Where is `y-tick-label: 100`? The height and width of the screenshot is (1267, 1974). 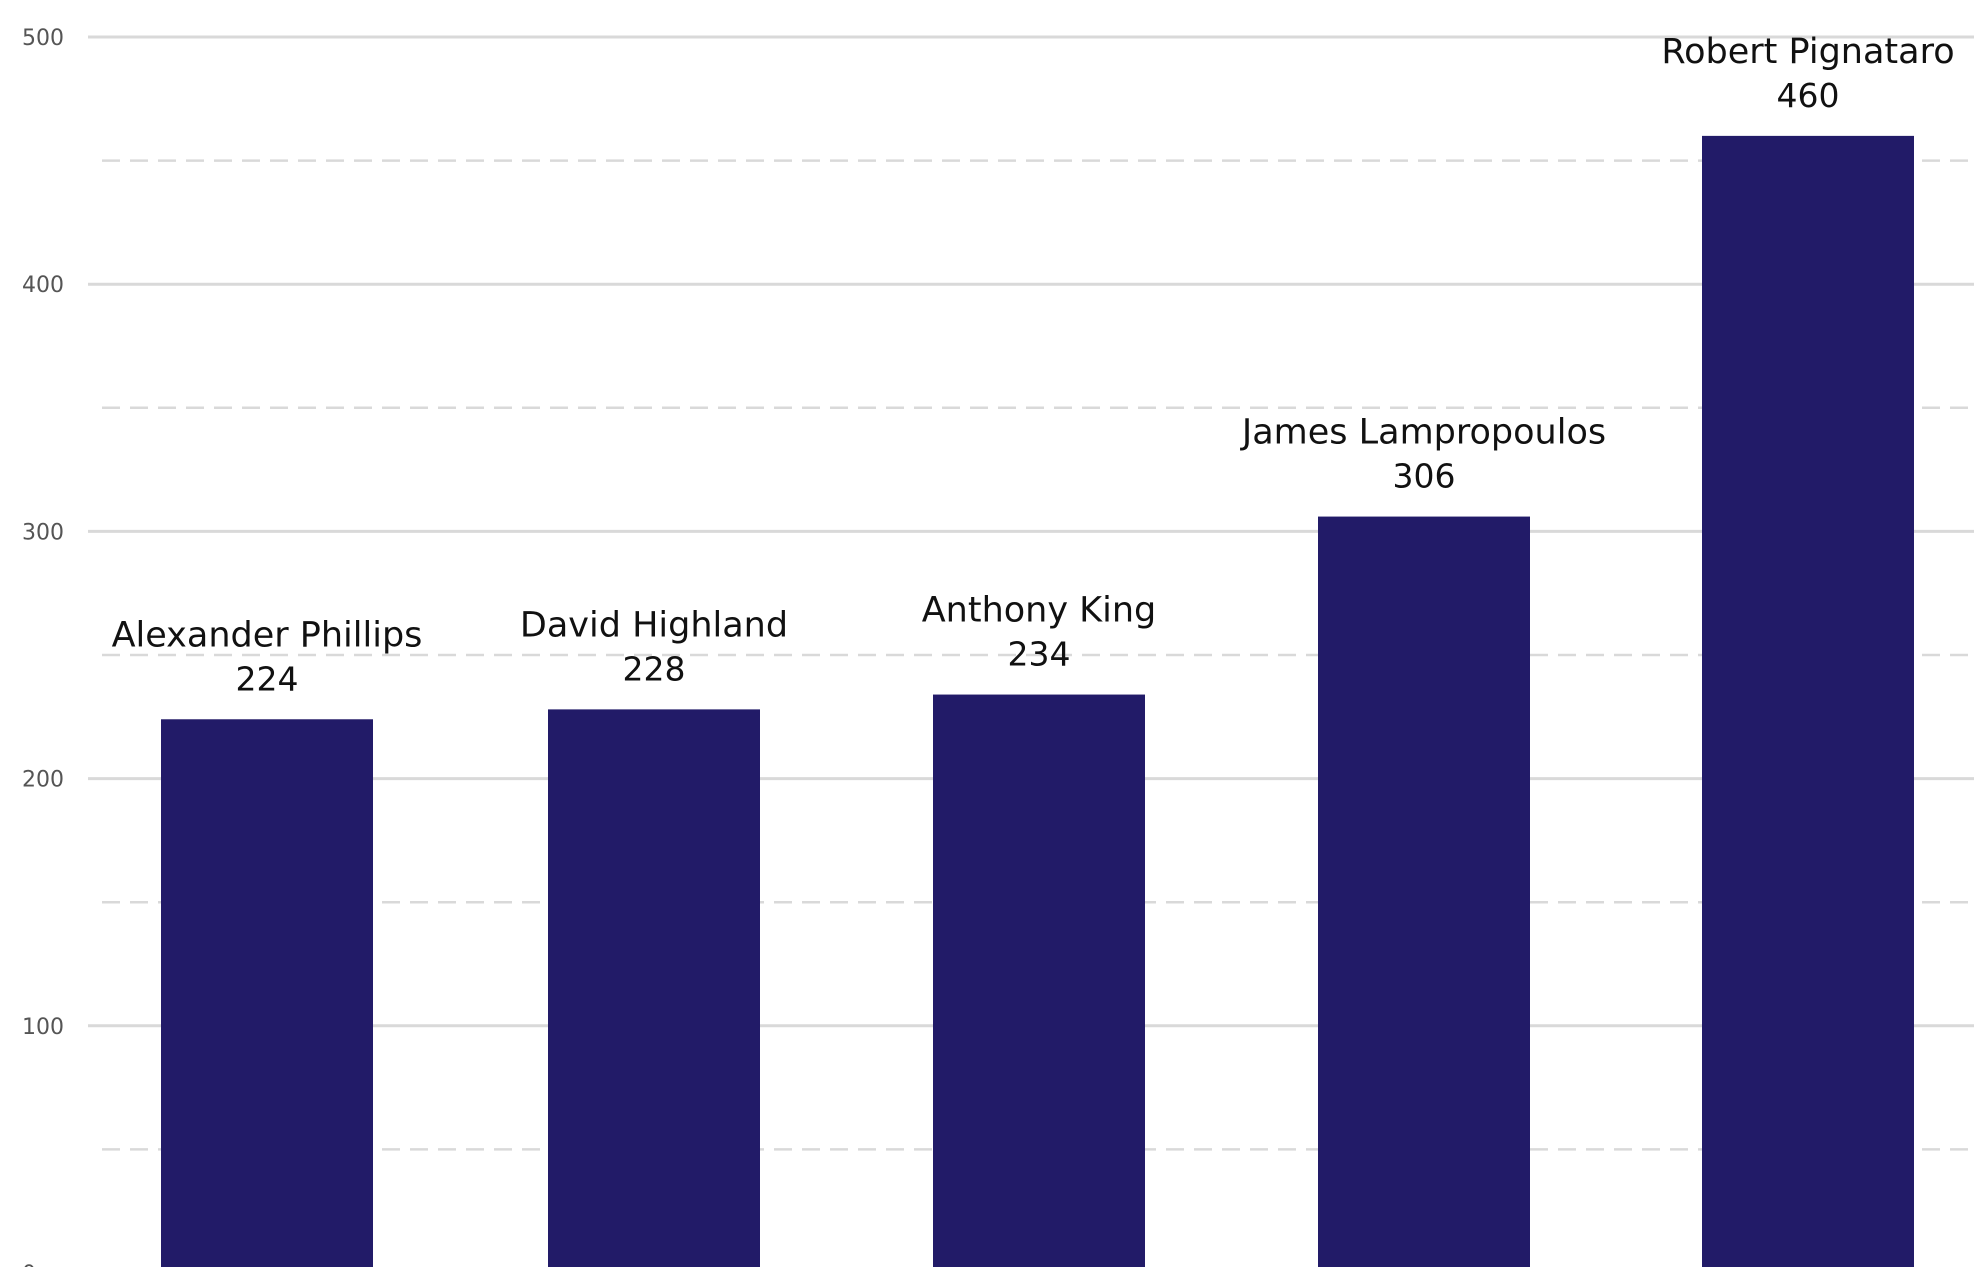 y-tick-label: 100 is located at coordinates (43, 1027).